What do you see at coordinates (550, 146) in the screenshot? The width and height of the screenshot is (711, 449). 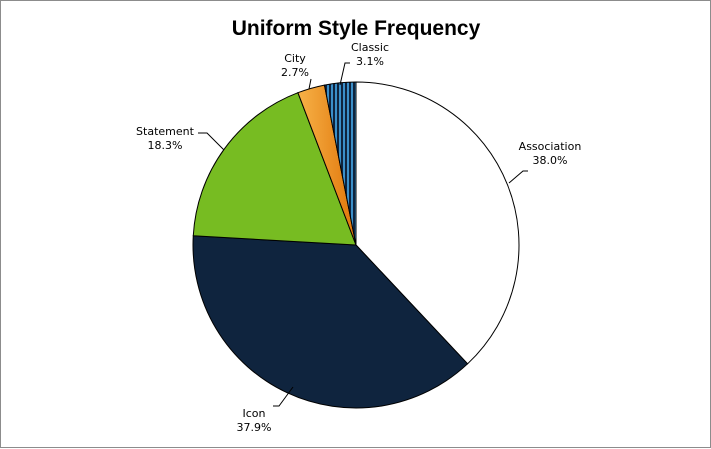 I see `slice-label-association: Association` at bounding box center [550, 146].